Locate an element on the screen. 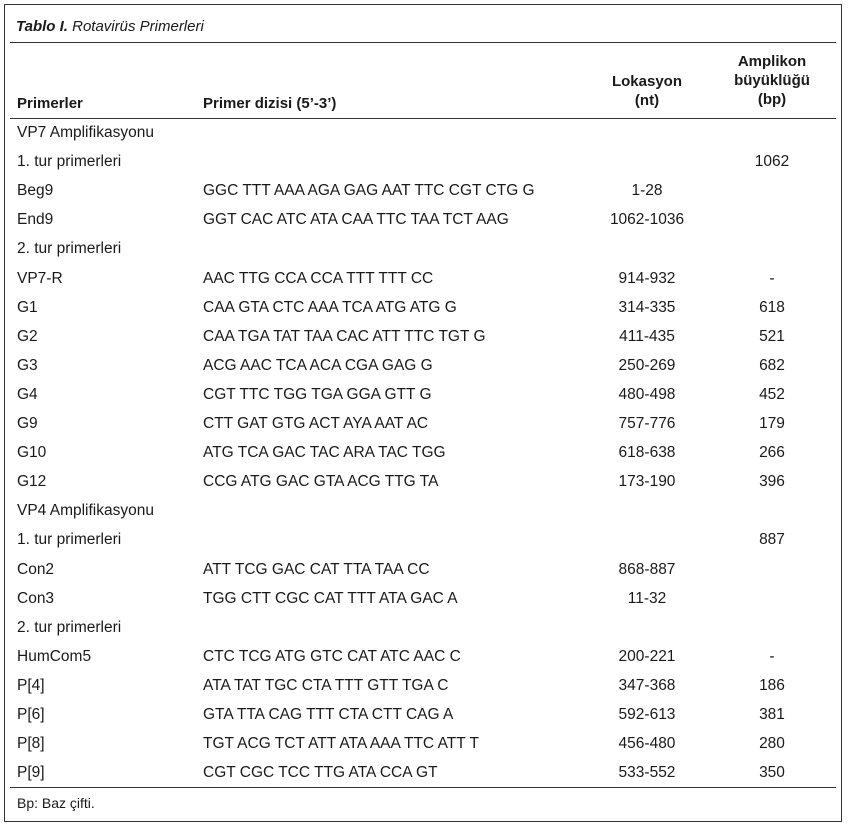  location: 757-776 is located at coordinates (647, 423).